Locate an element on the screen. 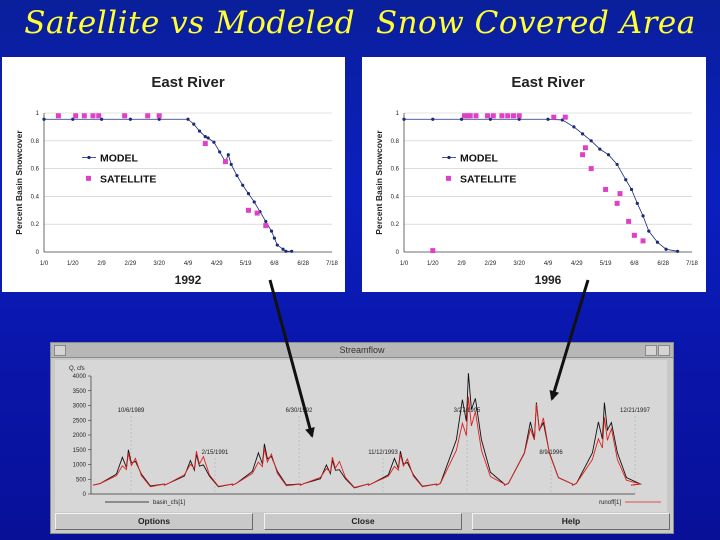  x-tick-label: 6/28 is located at coordinates (303, 264).